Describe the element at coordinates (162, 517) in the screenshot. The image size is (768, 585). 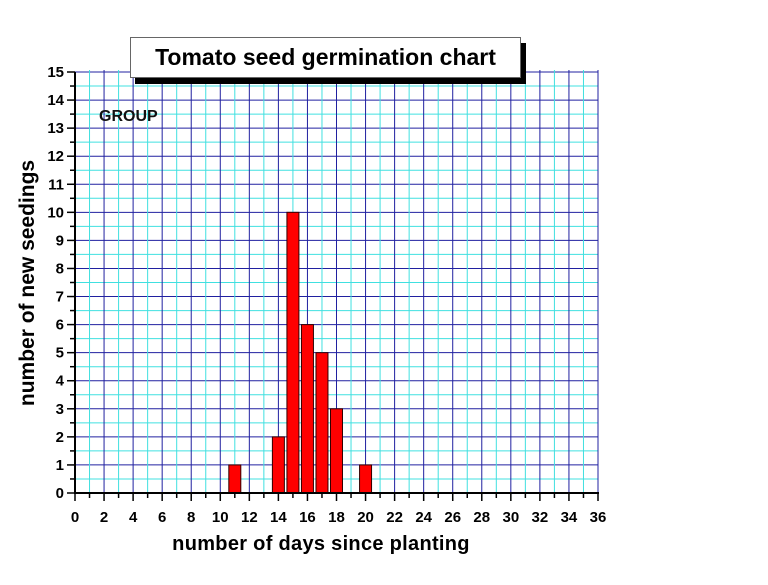
I see `x-tick-label: 6` at that location.